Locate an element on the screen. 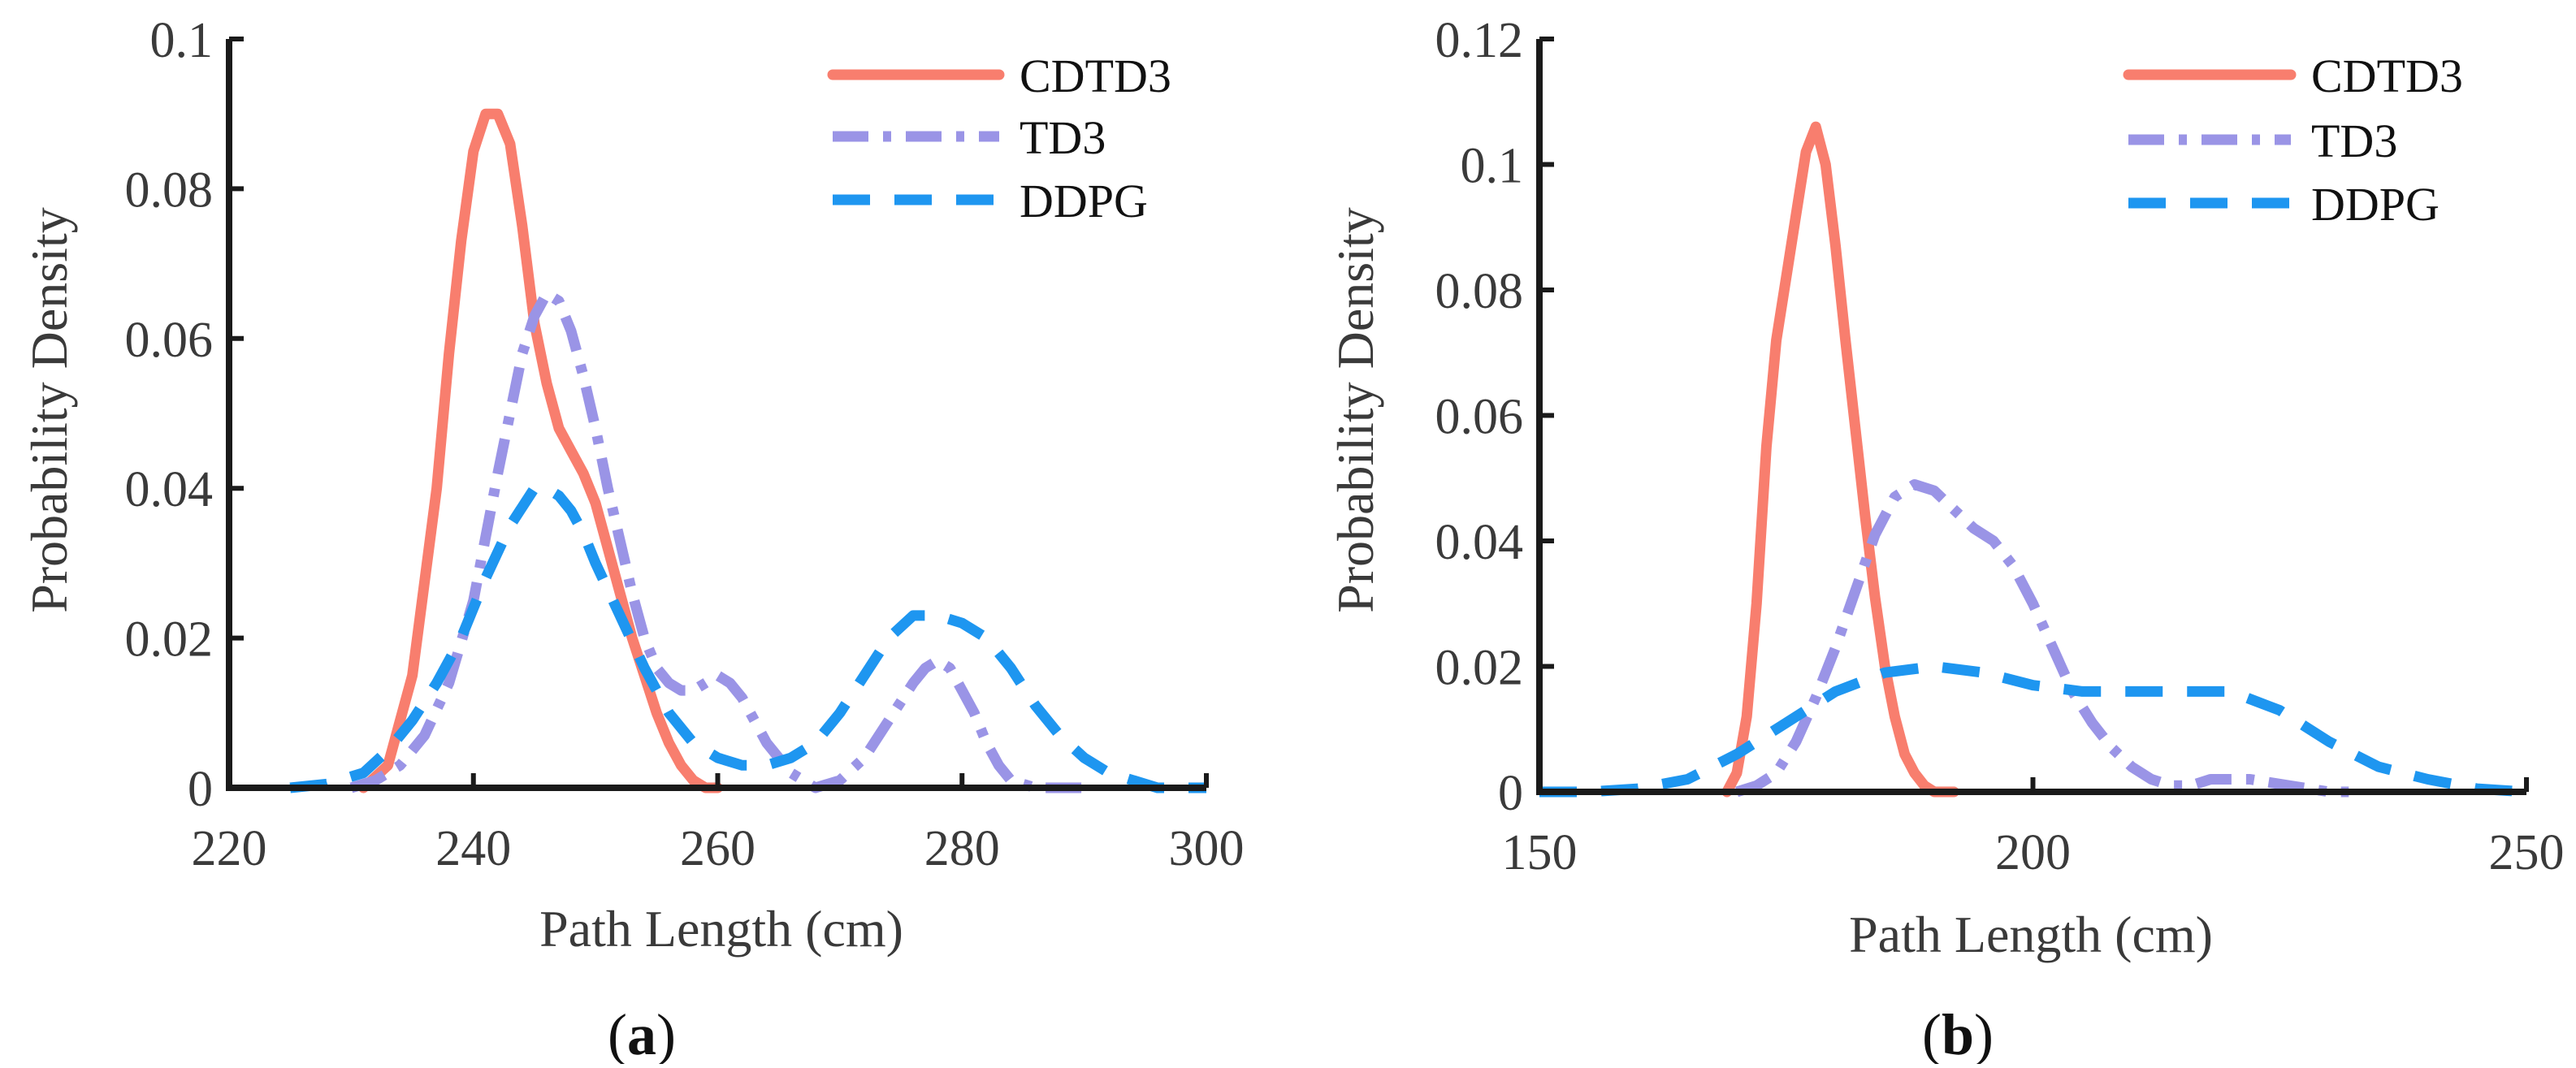  panel-a-x-tick-label: 260 is located at coordinates (717, 848).